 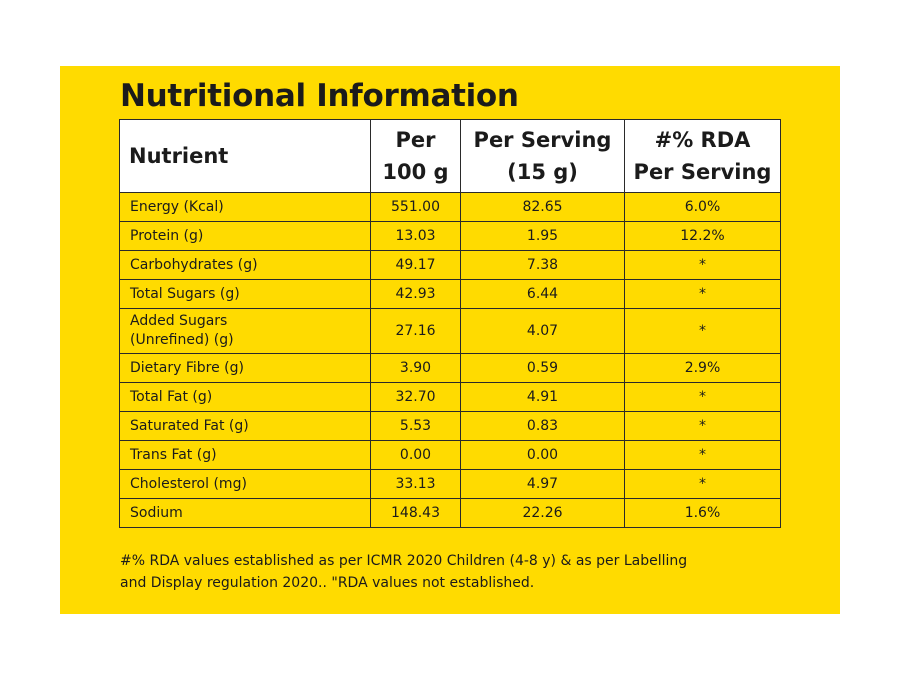 I want to click on rda-value: 12.2%, so click(x=702, y=236).